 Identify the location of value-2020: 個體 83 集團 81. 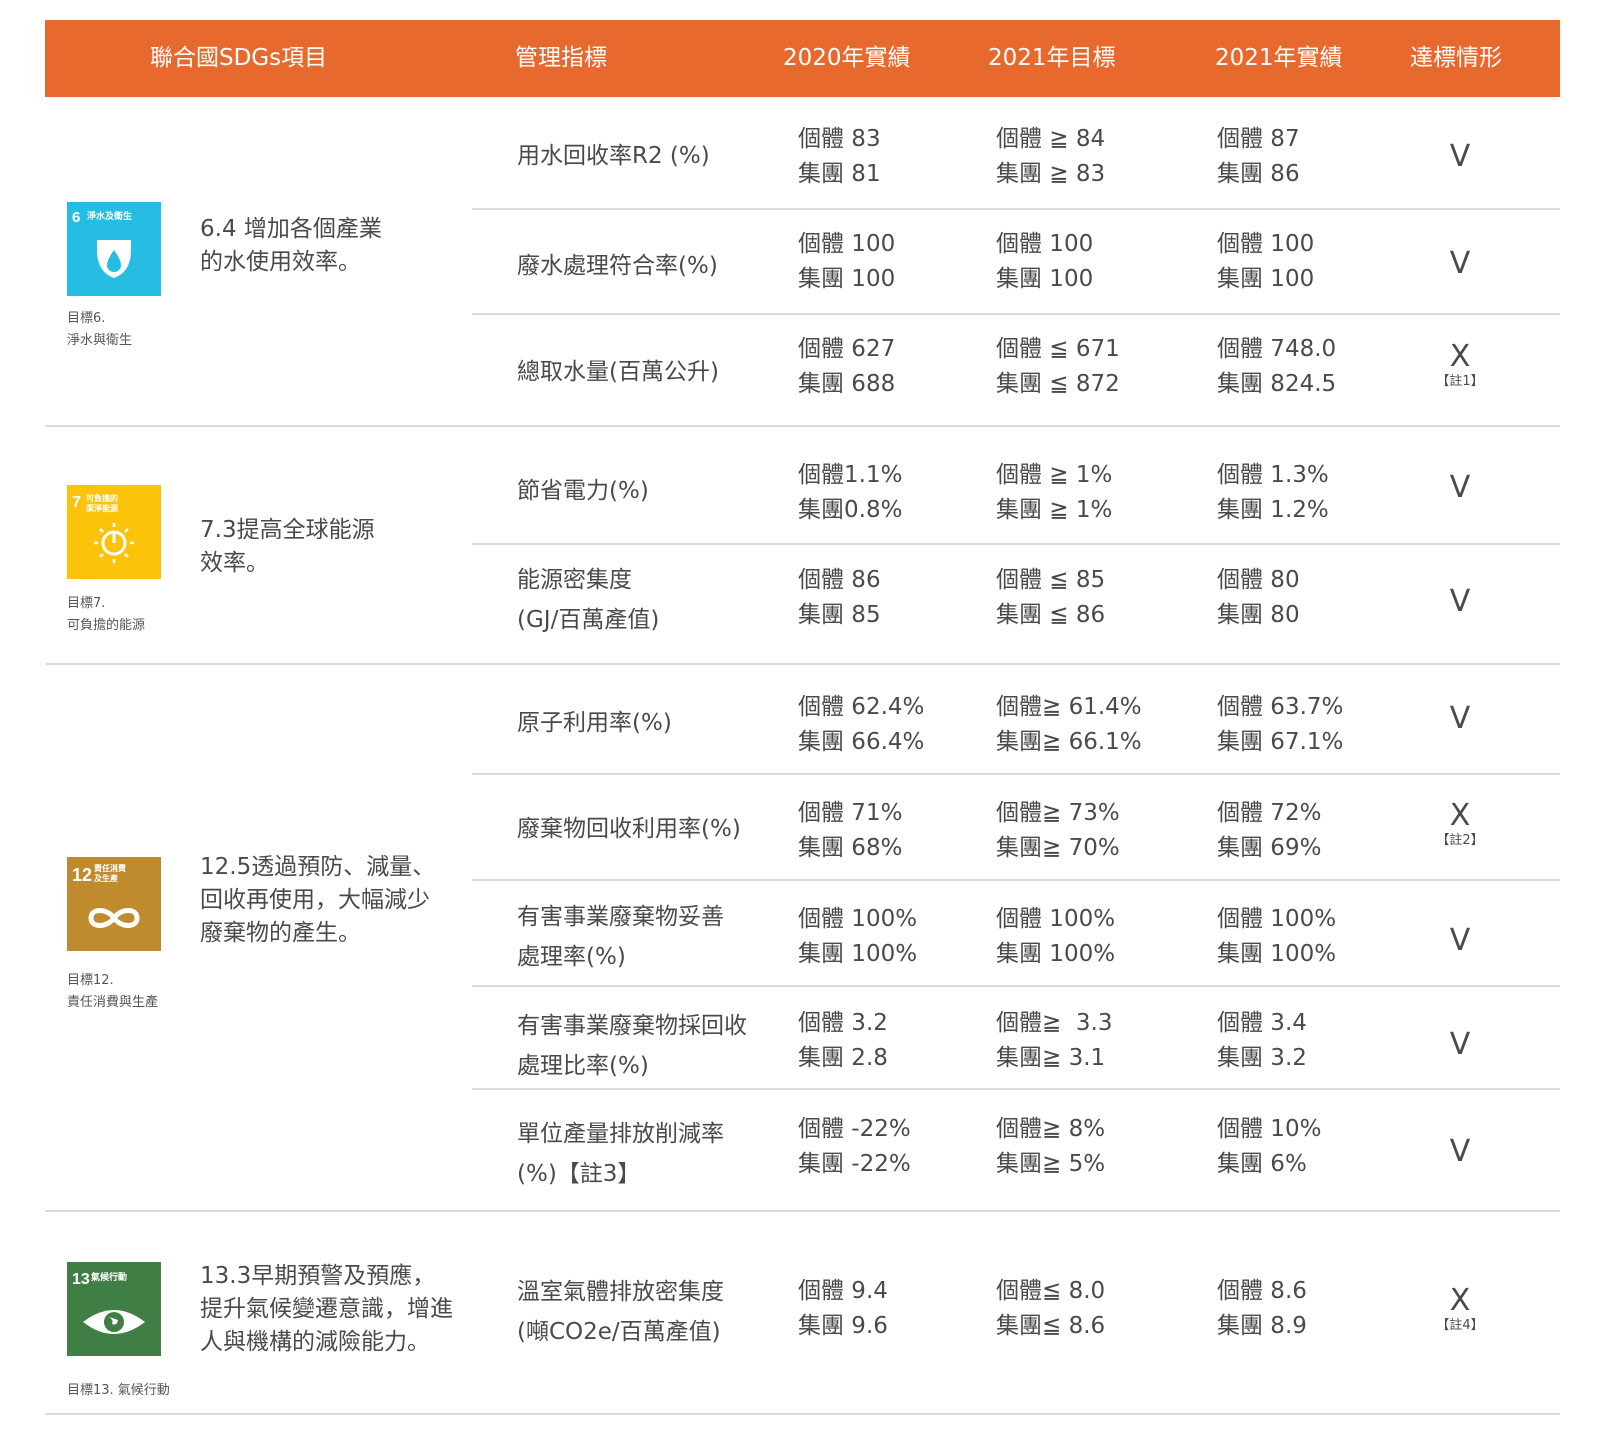
(839, 156).